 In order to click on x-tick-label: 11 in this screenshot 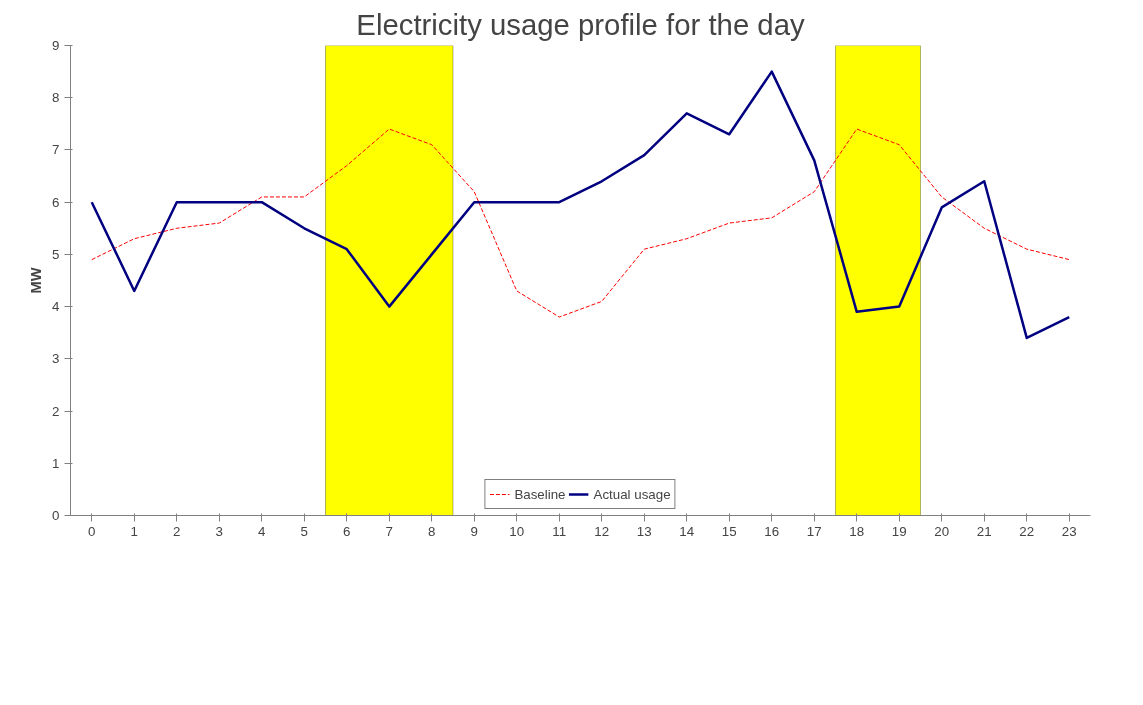, I will do `click(559, 531)`.